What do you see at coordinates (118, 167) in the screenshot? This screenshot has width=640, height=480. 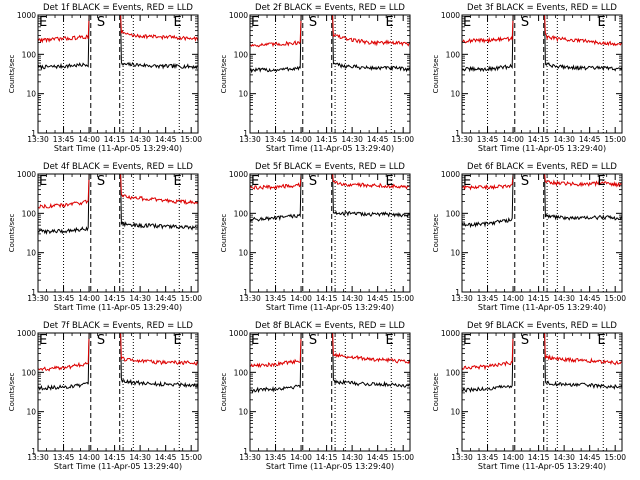 I see `chart-title: Det 4f BLACK = Events, RED = LLD` at bounding box center [118, 167].